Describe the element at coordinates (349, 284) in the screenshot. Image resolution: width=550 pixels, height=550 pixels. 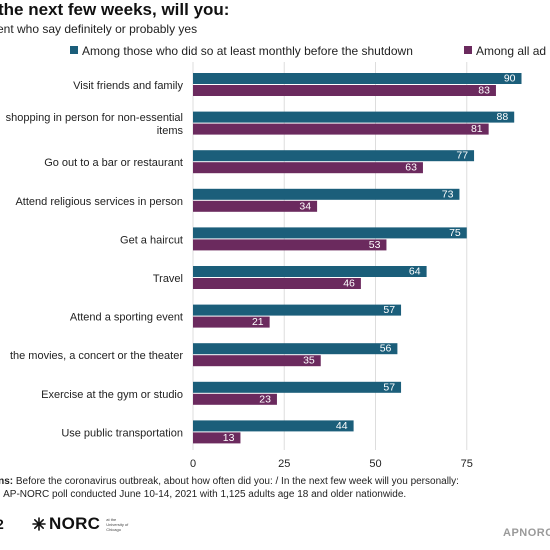
I see `data-label-series-2: 46` at that location.